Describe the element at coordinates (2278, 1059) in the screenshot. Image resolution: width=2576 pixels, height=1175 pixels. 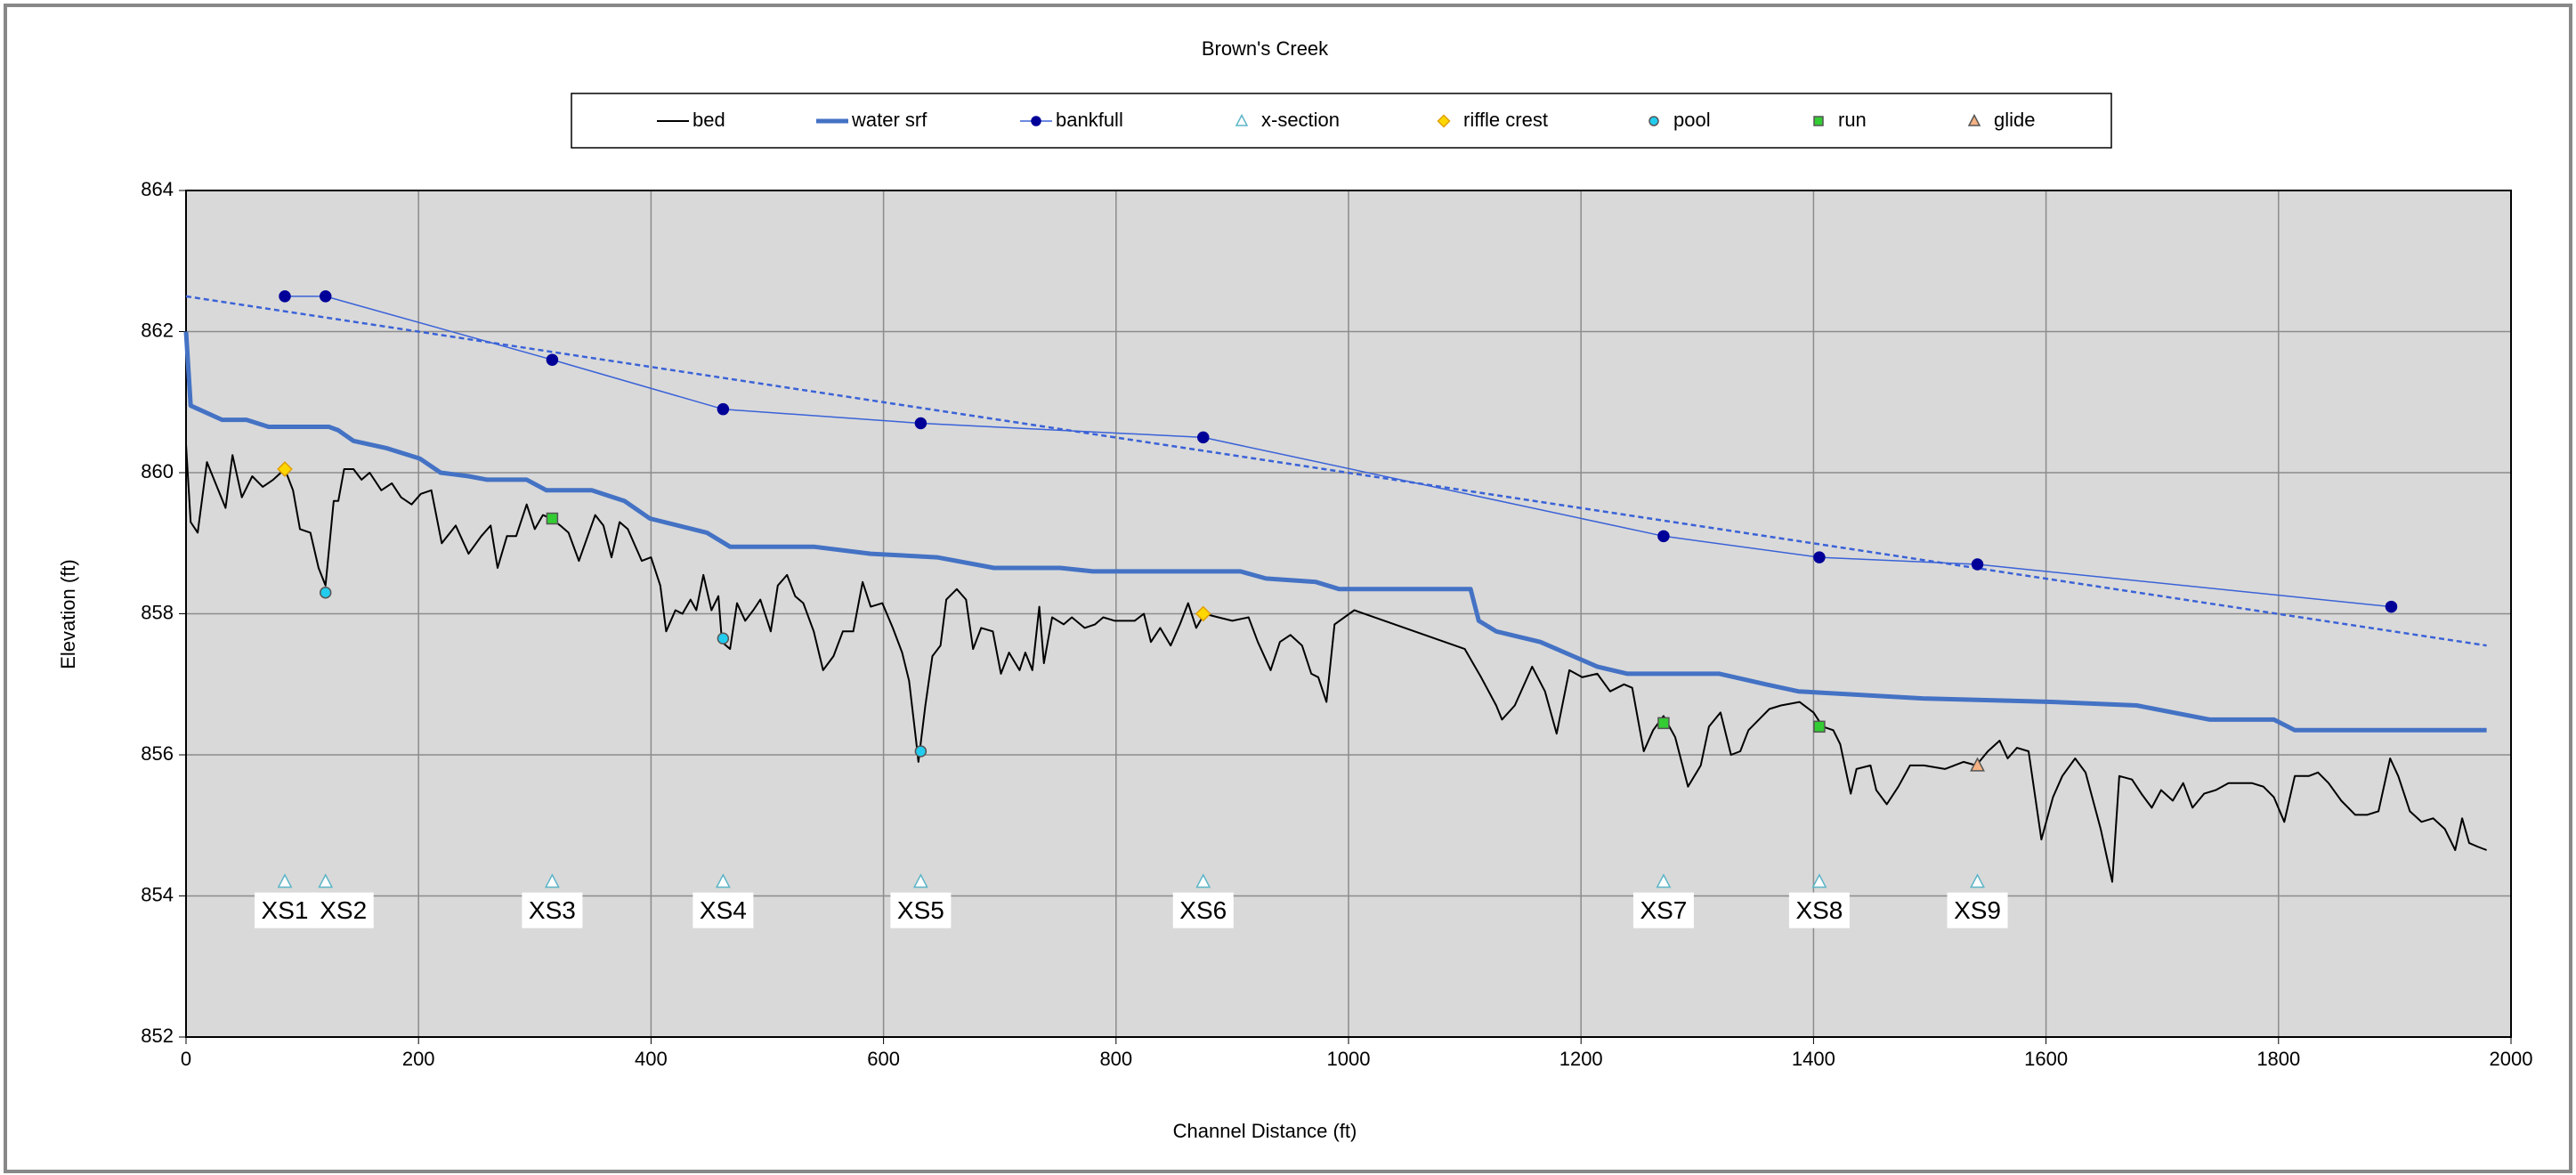
I see `x-tick-label: 1800` at that location.